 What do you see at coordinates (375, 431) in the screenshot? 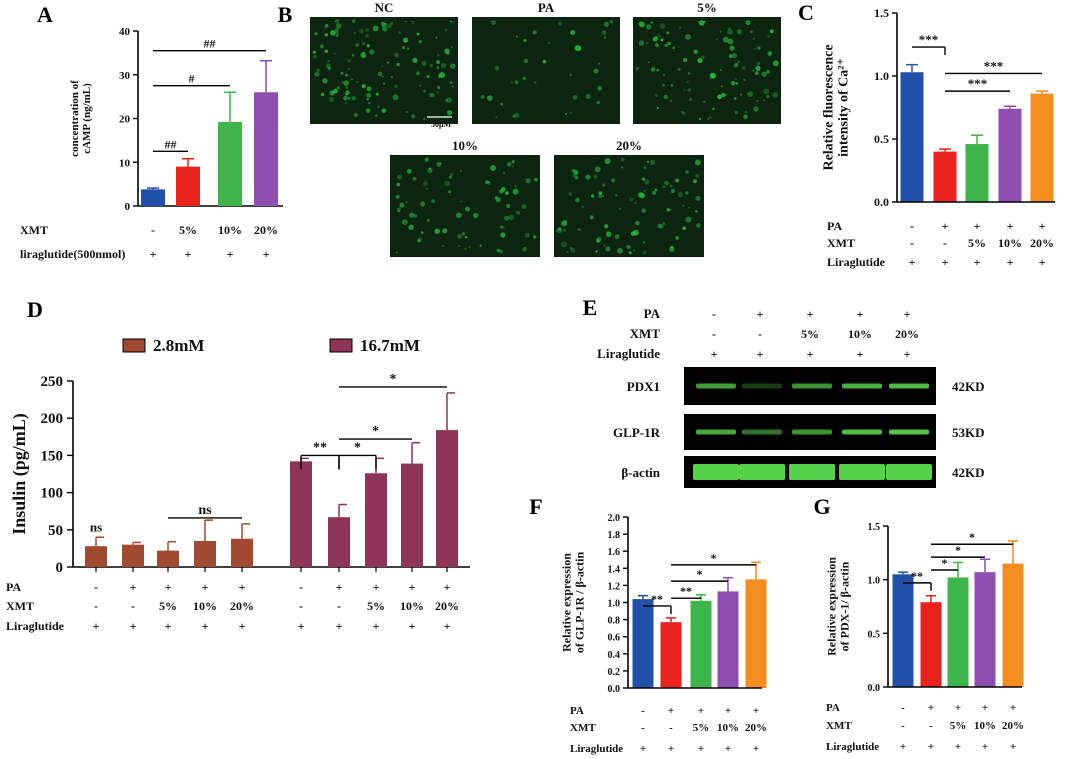
I see `significance-label-d: *` at bounding box center [375, 431].